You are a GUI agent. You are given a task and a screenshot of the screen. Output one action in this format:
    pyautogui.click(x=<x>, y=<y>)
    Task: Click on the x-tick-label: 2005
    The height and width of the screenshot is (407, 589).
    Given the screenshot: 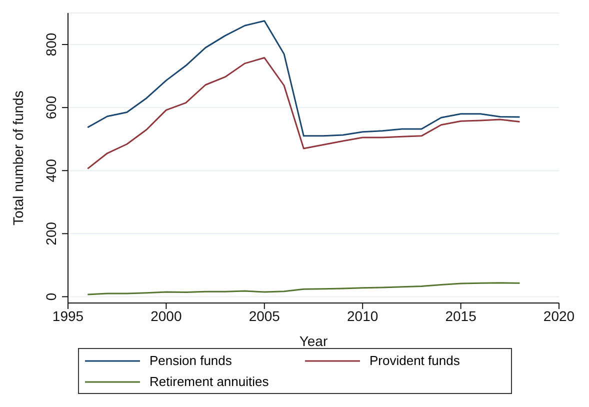 What is the action you would take?
    pyautogui.click(x=264, y=316)
    